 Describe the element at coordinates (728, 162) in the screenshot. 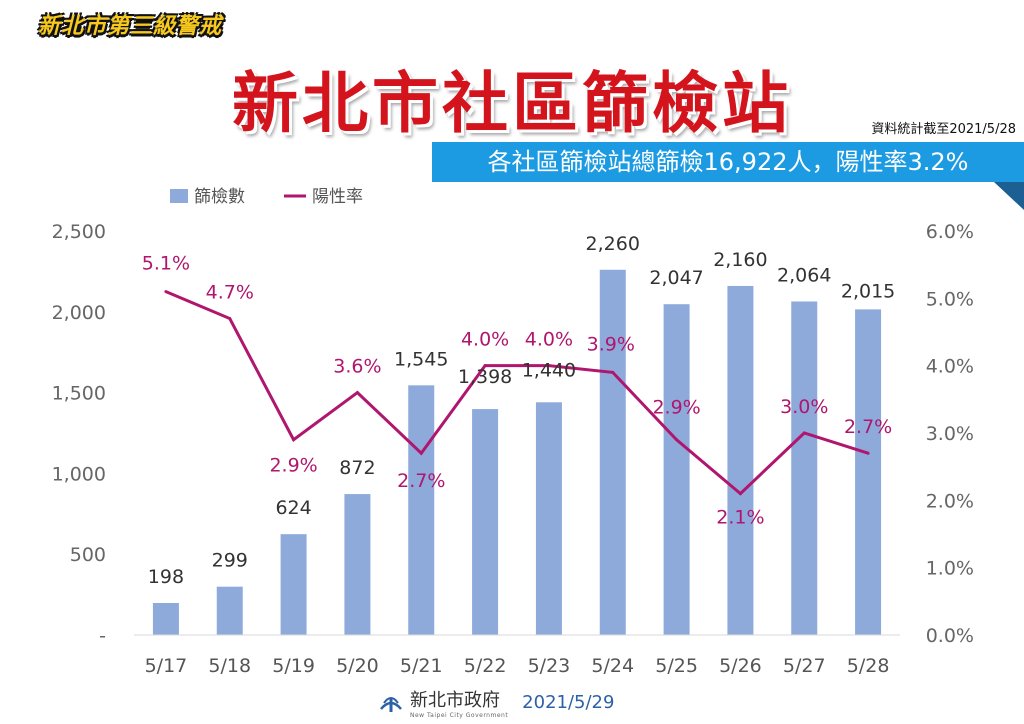

I see `summary-bar: 各社區篩檢站總篩檢16,922人，陽性率3.2%` at that location.